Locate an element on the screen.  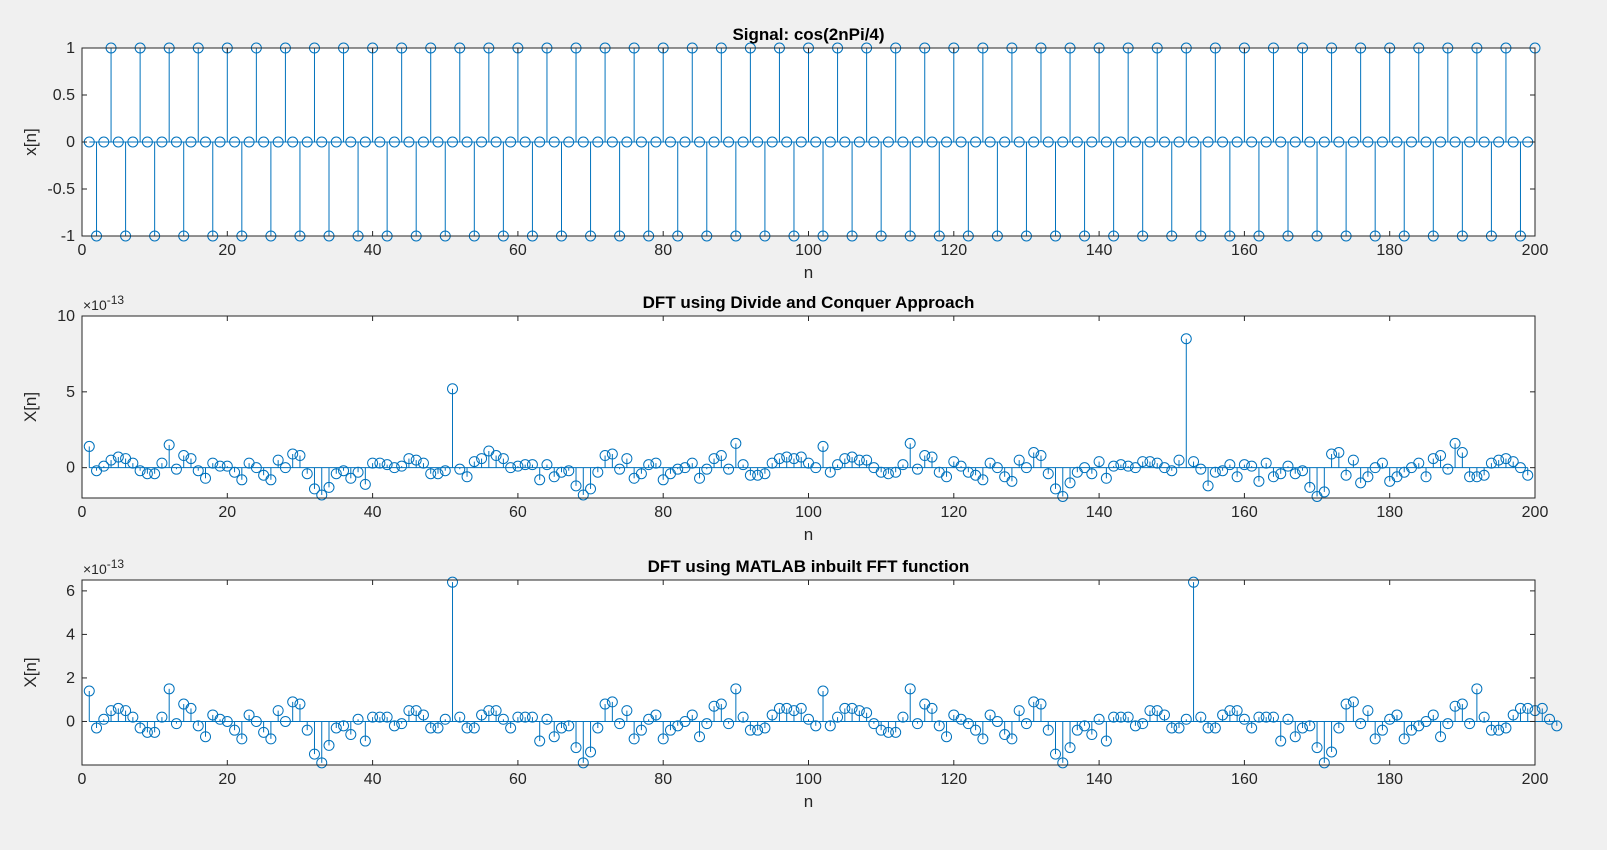
x-tick-label: 80 is located at coordinates (663, 512).